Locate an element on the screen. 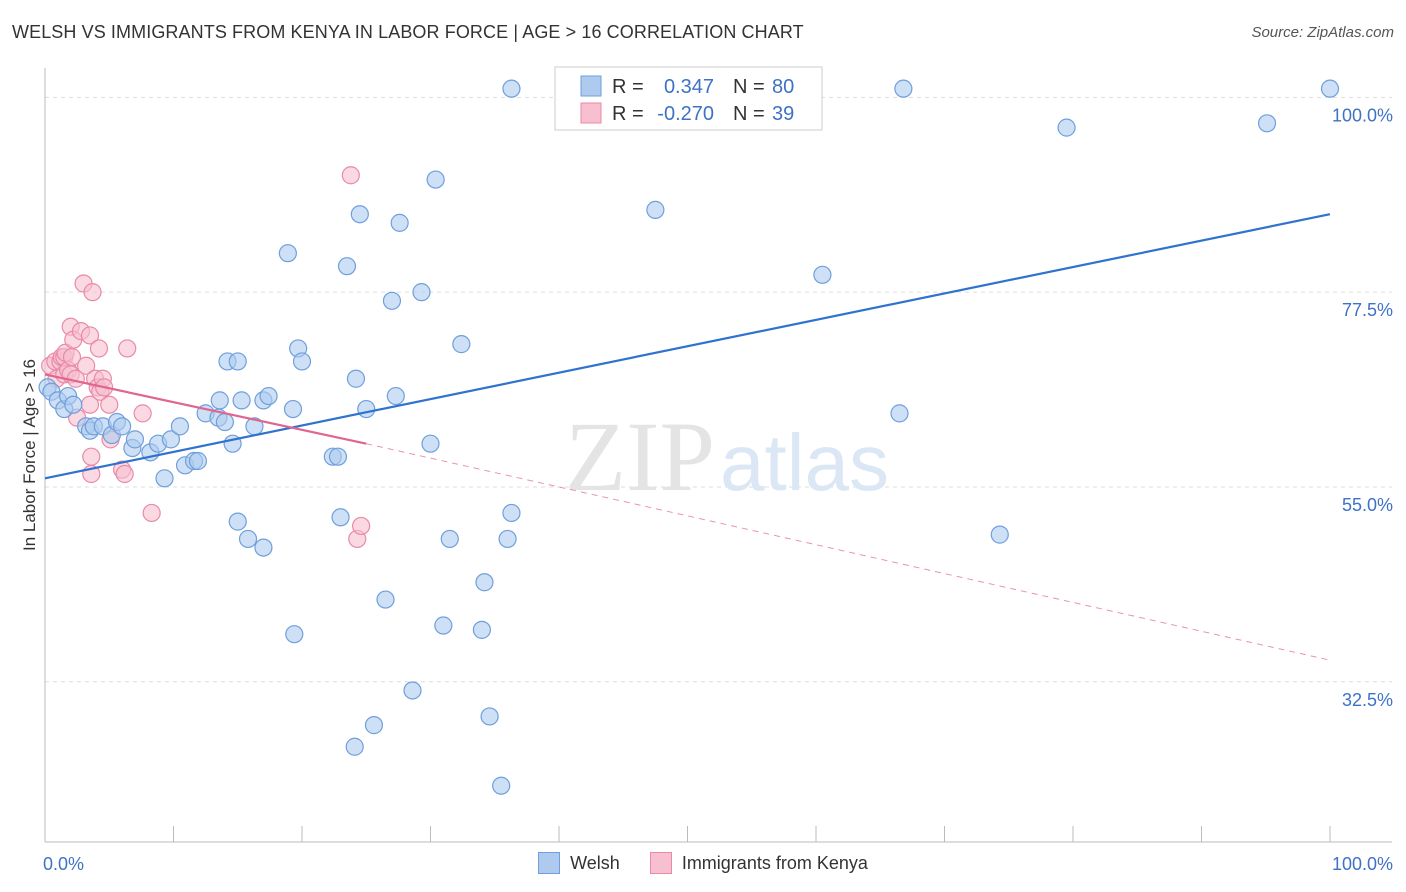 This screenshot has width=1406, height=892. legend-item-kenya: Immigrants from Kenya is located at coordinates (758, 863).